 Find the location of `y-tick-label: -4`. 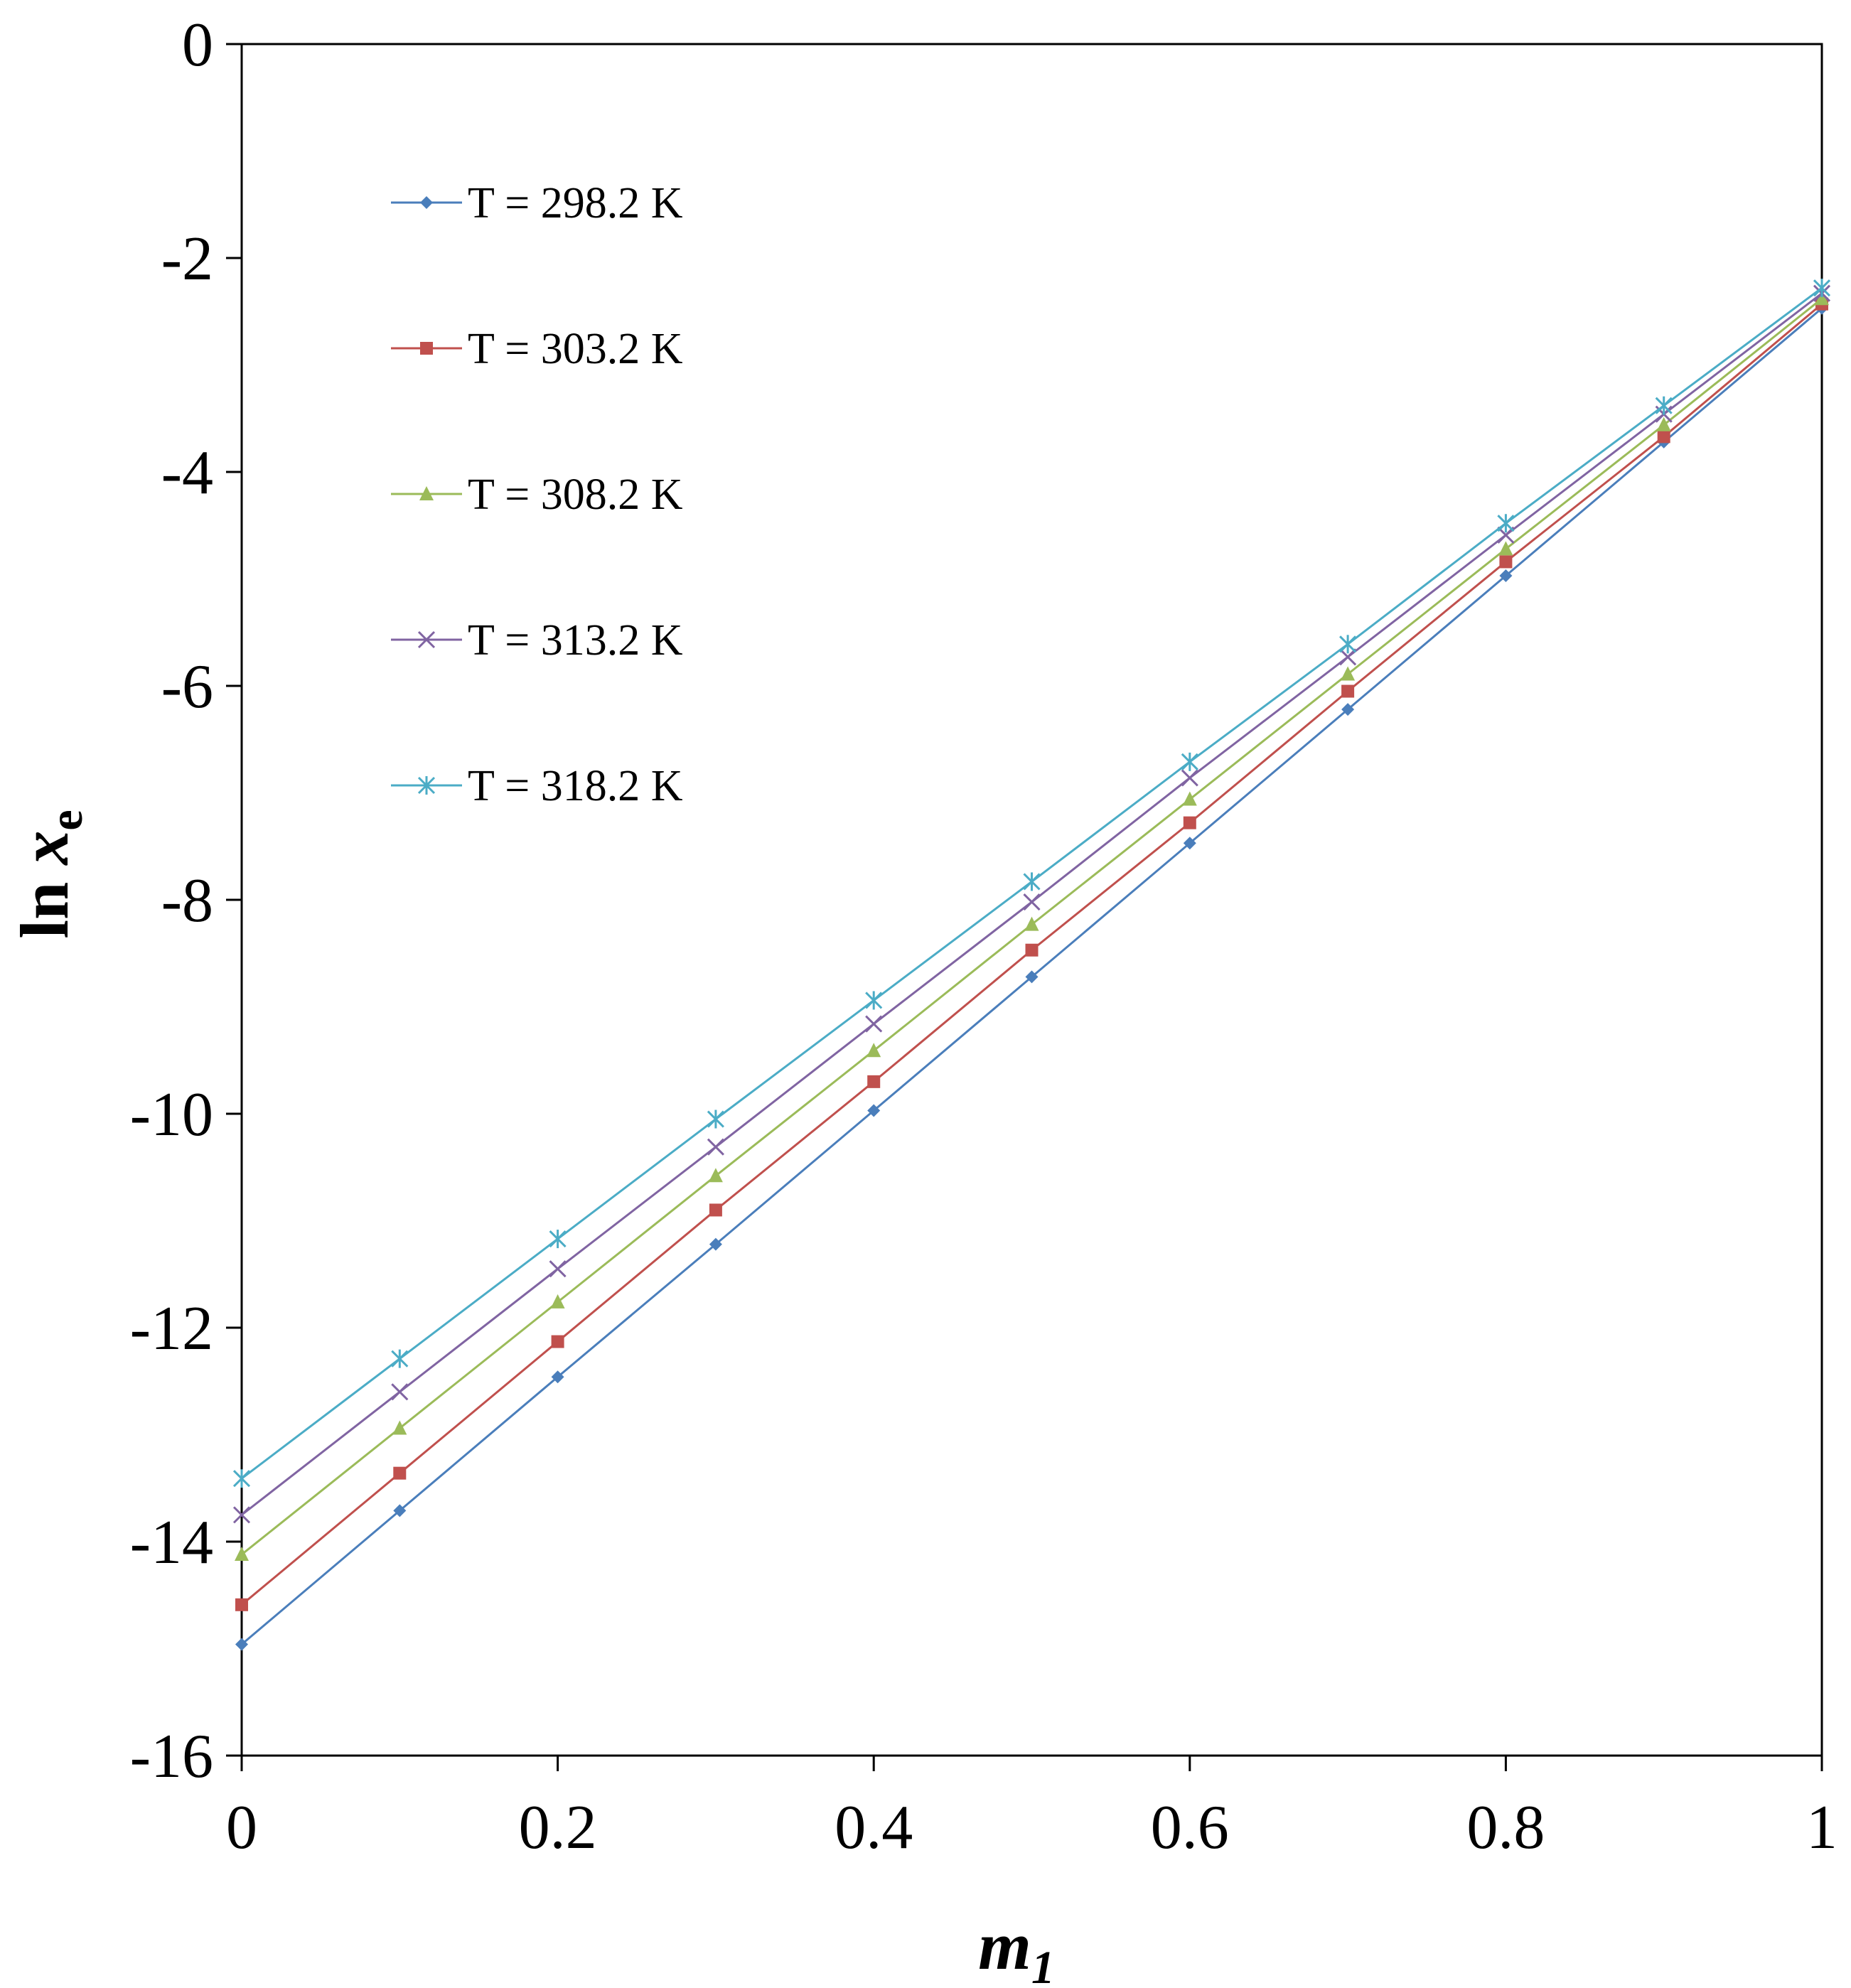

y-tick-label: -4 is located at coordinates (187, 473).